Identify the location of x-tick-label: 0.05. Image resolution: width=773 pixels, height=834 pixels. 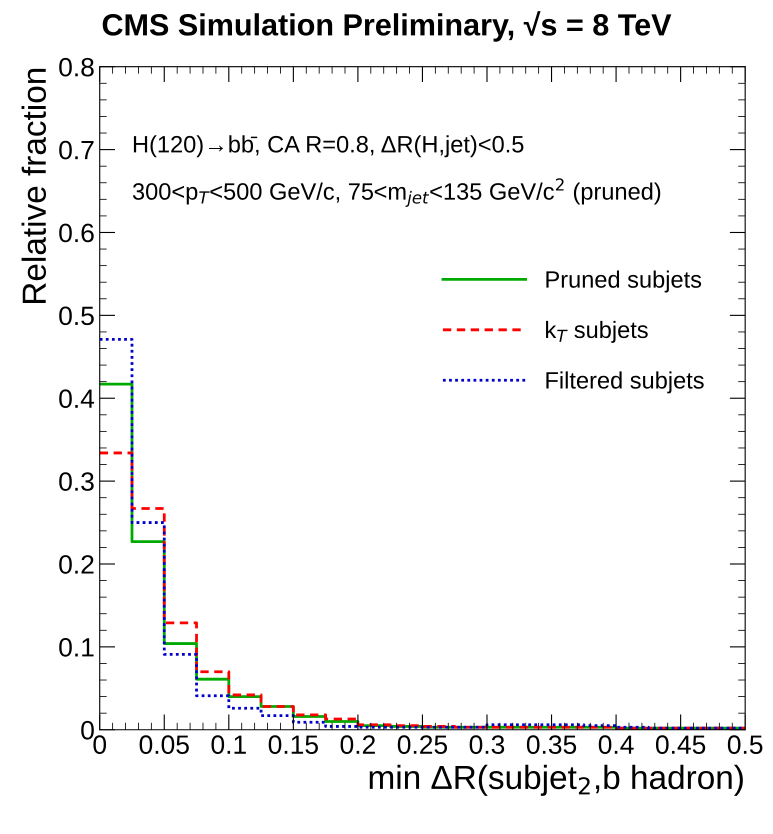
(164, 744).